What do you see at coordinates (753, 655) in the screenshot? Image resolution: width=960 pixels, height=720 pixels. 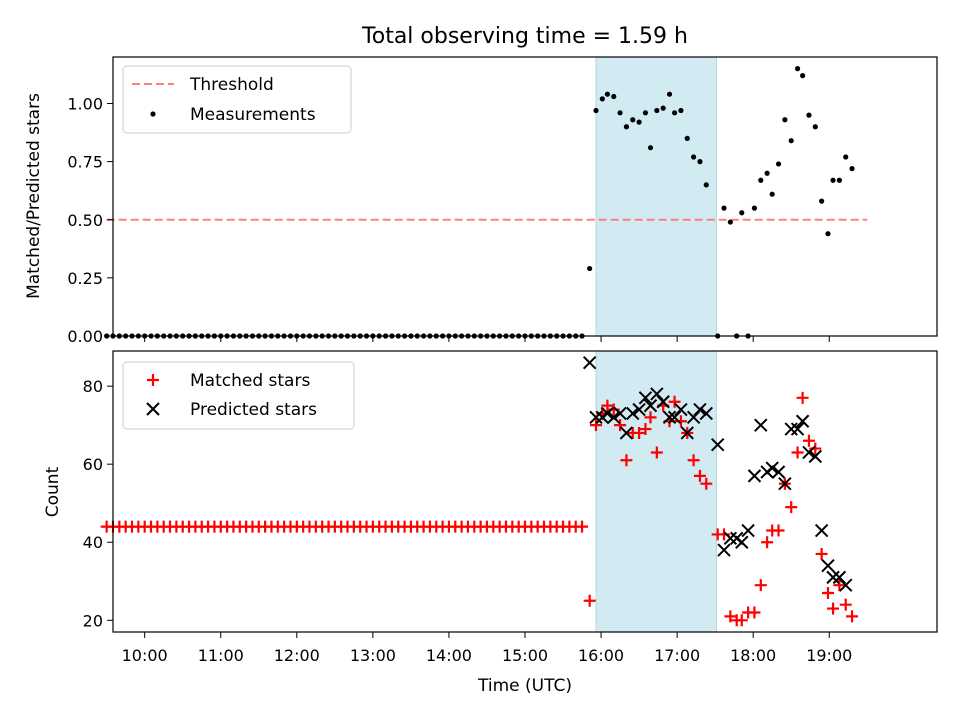 I see `x-tick-label: 18:00` at bounding box center [753, 655].